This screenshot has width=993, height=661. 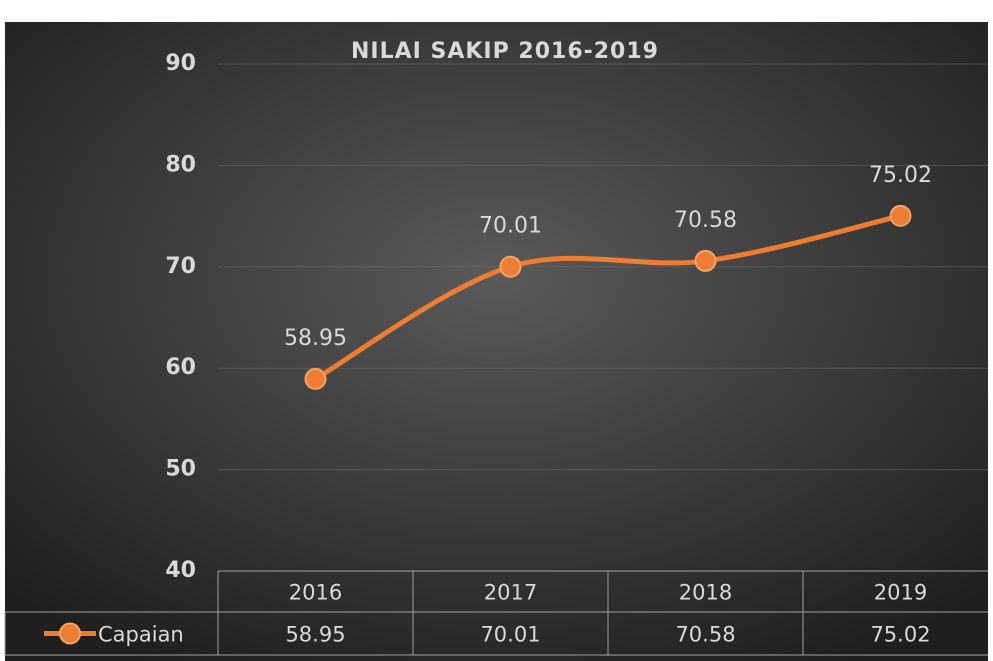 I want to click on x-tick-label: 2016, so click(x=315, y=593).